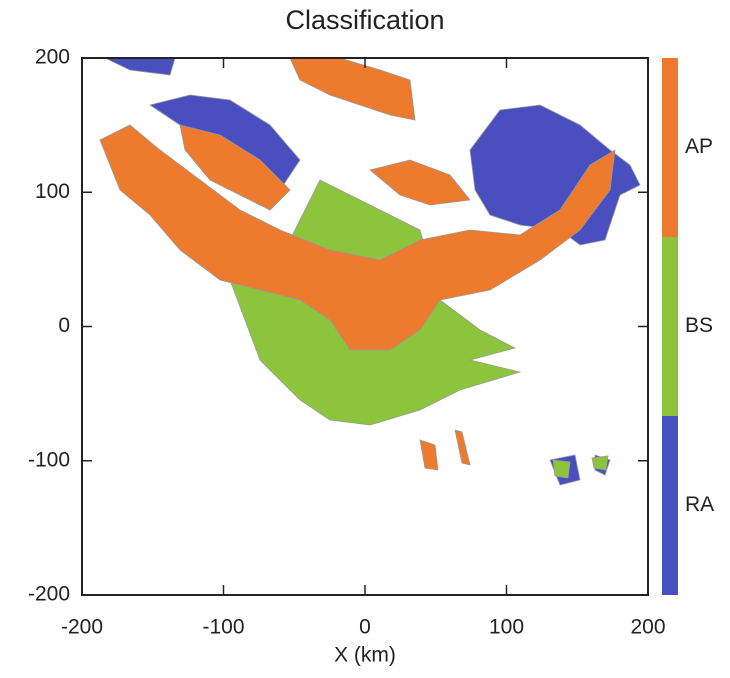 The height and width of the screenshot is (678, 730). Describe the element at coordinates (49, 594) in the screenshot. I see `y-tick-label: -200` at that location.